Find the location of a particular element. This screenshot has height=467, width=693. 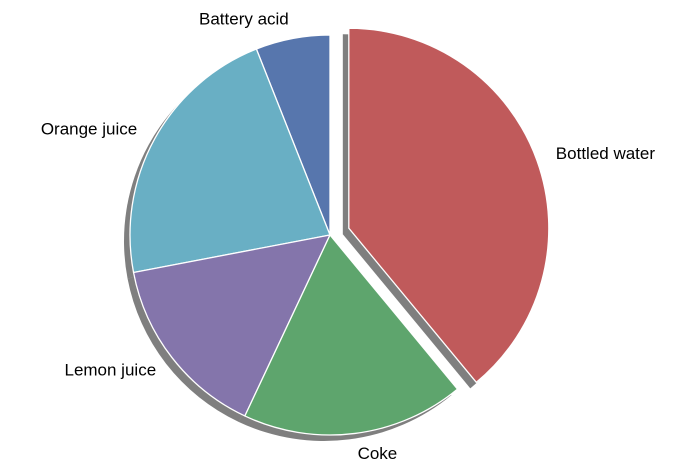

slice-label-bottled-water: Bottled water is located at coordinates (606, 153).